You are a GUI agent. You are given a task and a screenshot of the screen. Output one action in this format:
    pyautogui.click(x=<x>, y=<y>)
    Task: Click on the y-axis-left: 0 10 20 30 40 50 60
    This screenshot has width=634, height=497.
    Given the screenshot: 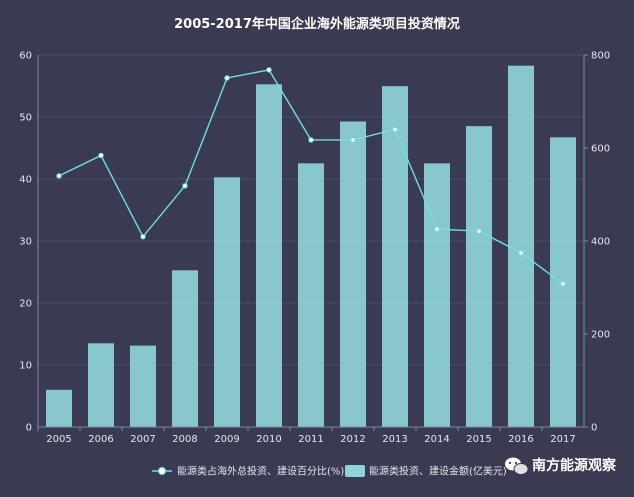 What is the action you would take?
    pyautogui.click(x=29, y=242)
    